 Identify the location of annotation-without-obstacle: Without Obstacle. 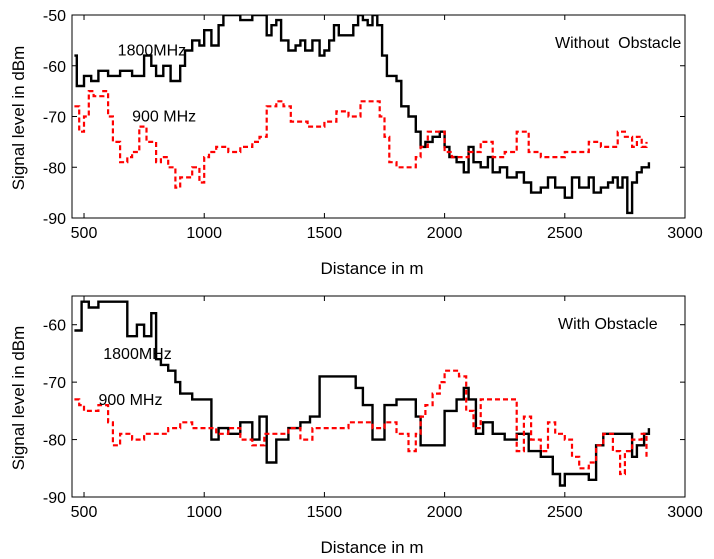
(618, 43).